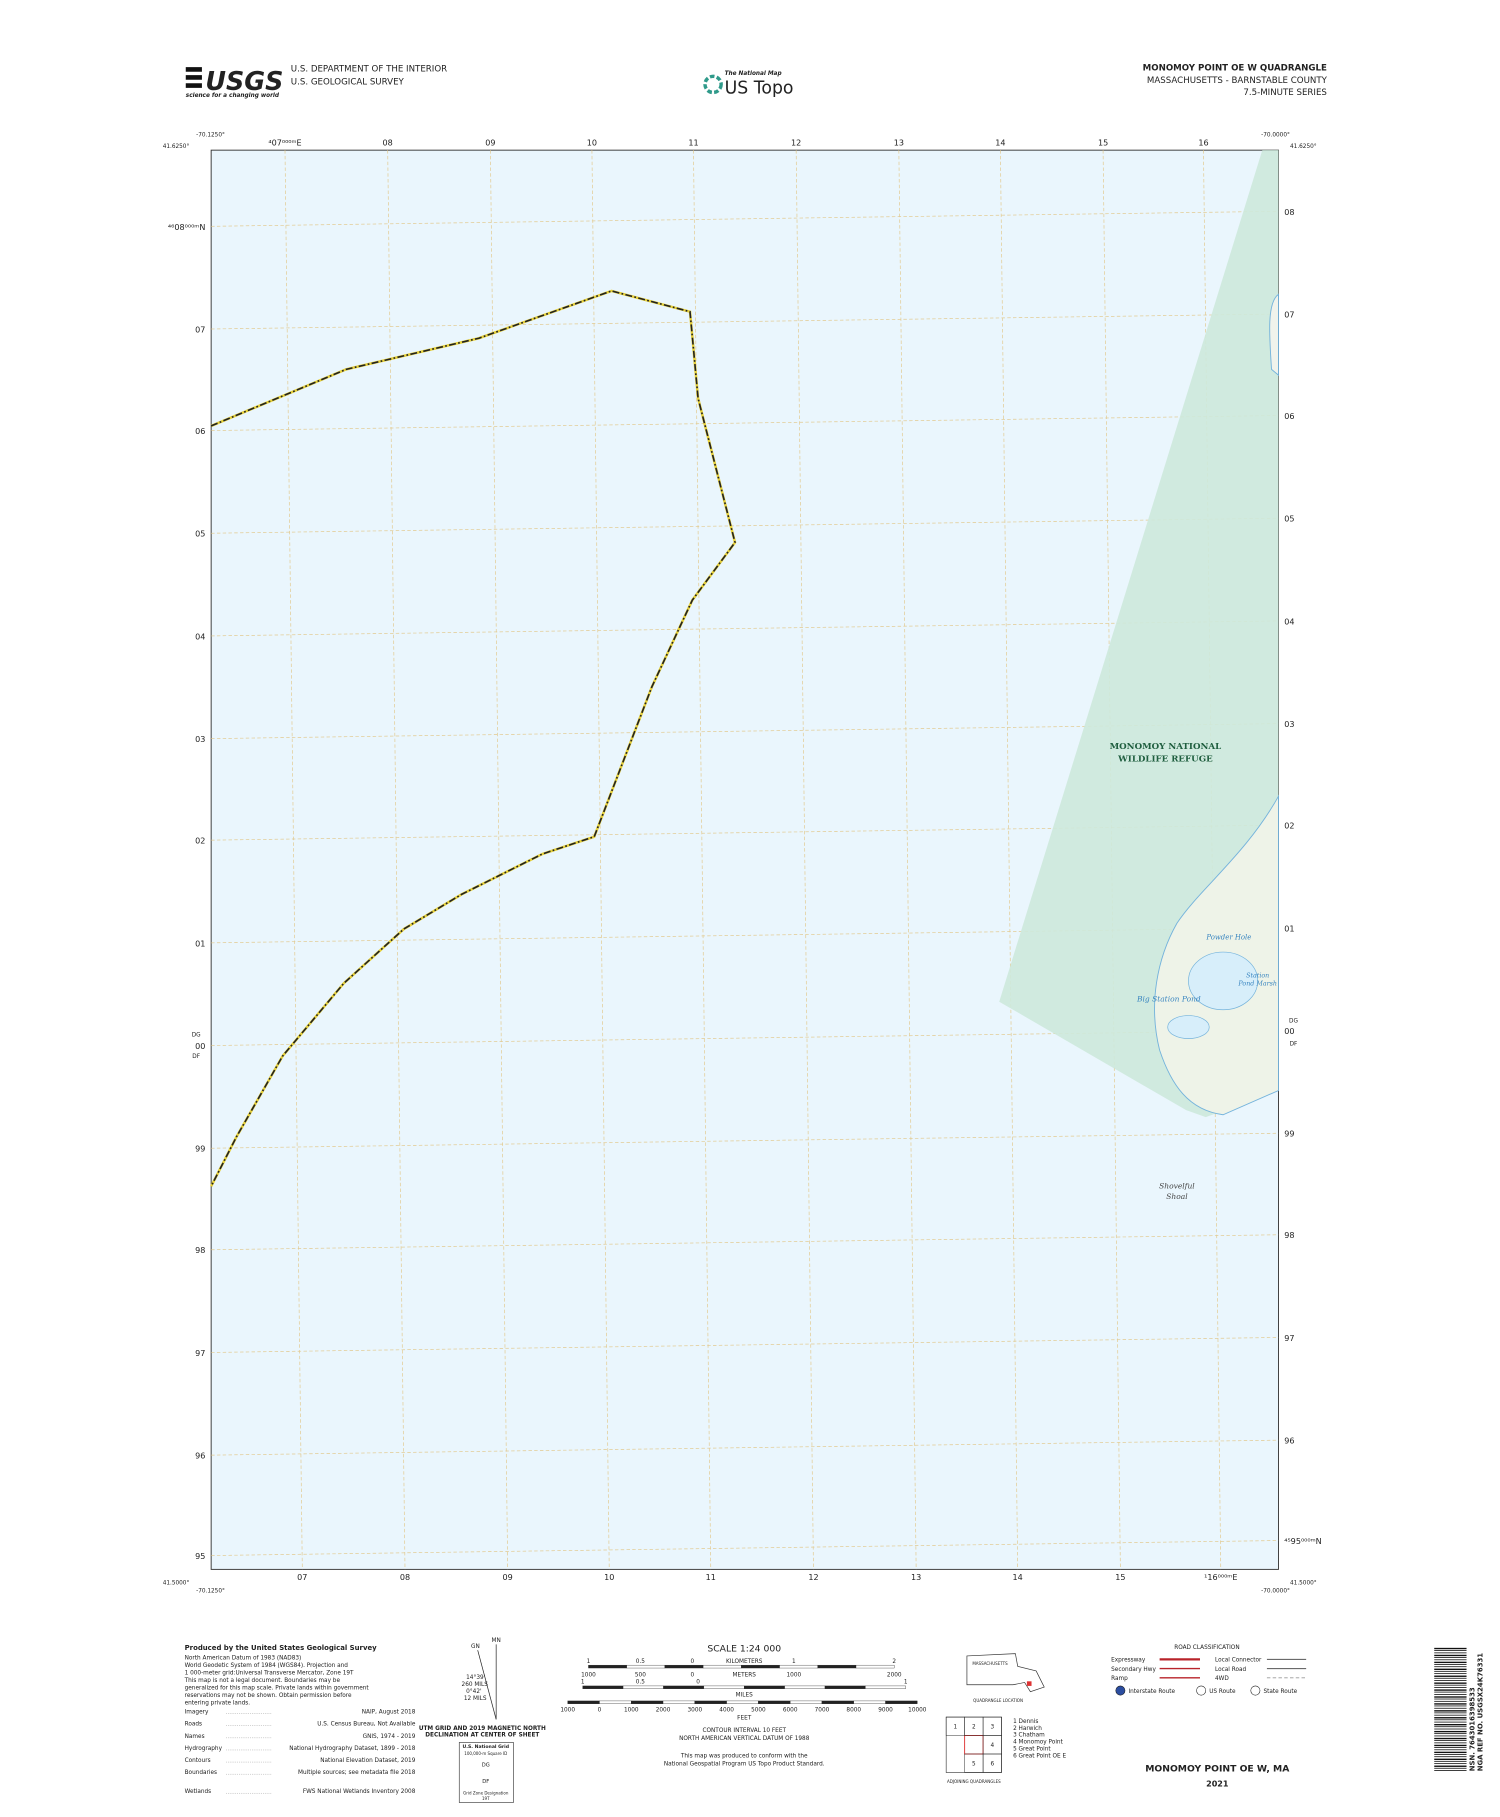  What do you see at coordinates (369, 70) in the screenshot?
I see `agency-line: U.S. DEPARTMENT OF THE INTERIOR` at bounding box center [369, 70].